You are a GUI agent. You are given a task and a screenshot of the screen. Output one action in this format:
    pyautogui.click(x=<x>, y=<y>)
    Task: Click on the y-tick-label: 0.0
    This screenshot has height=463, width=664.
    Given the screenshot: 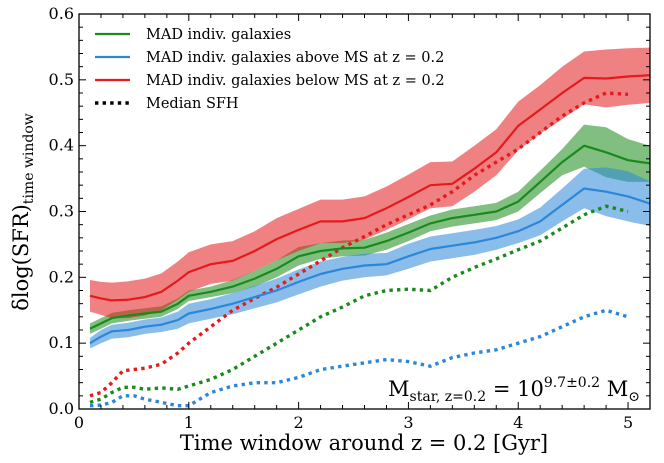 What is the action you would take?
    pyautogui.click(x=61, y=408)
    